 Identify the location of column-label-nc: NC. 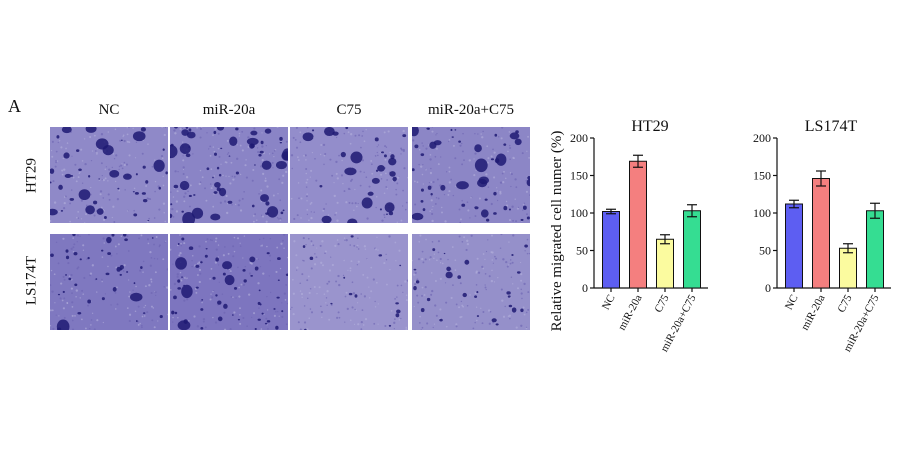
(109, 110).